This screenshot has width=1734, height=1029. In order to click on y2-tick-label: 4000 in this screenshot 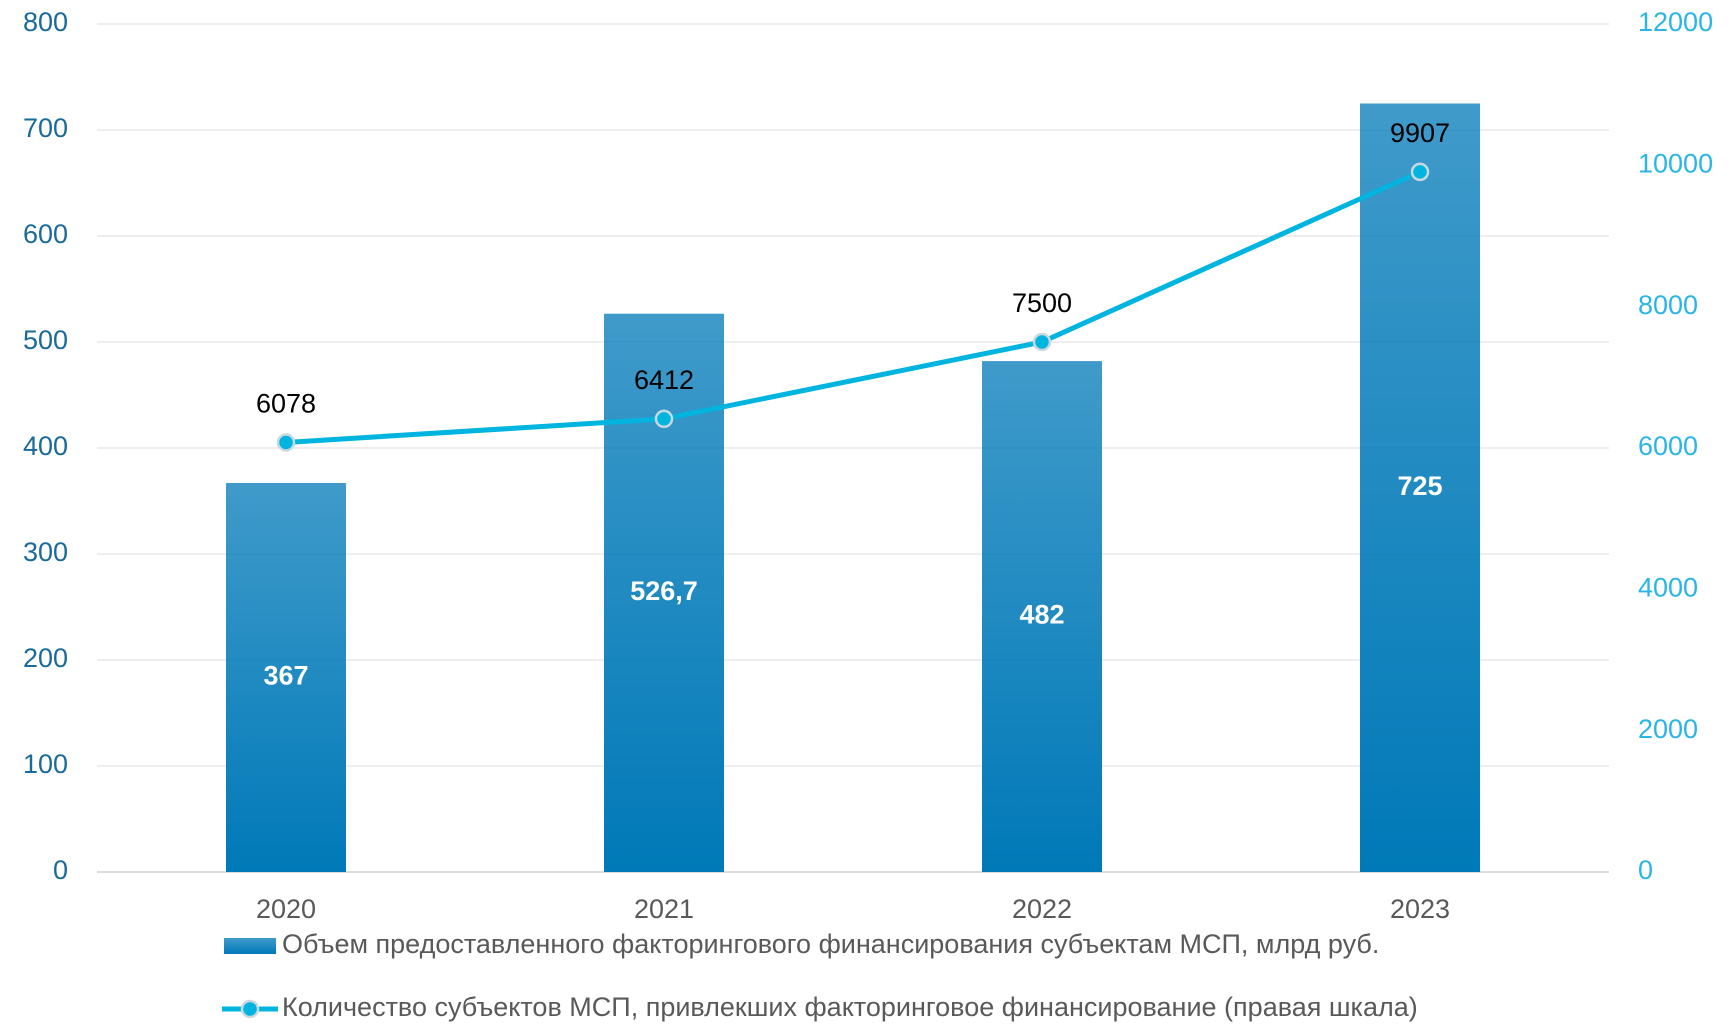, I will do `click(1668, 587)`.